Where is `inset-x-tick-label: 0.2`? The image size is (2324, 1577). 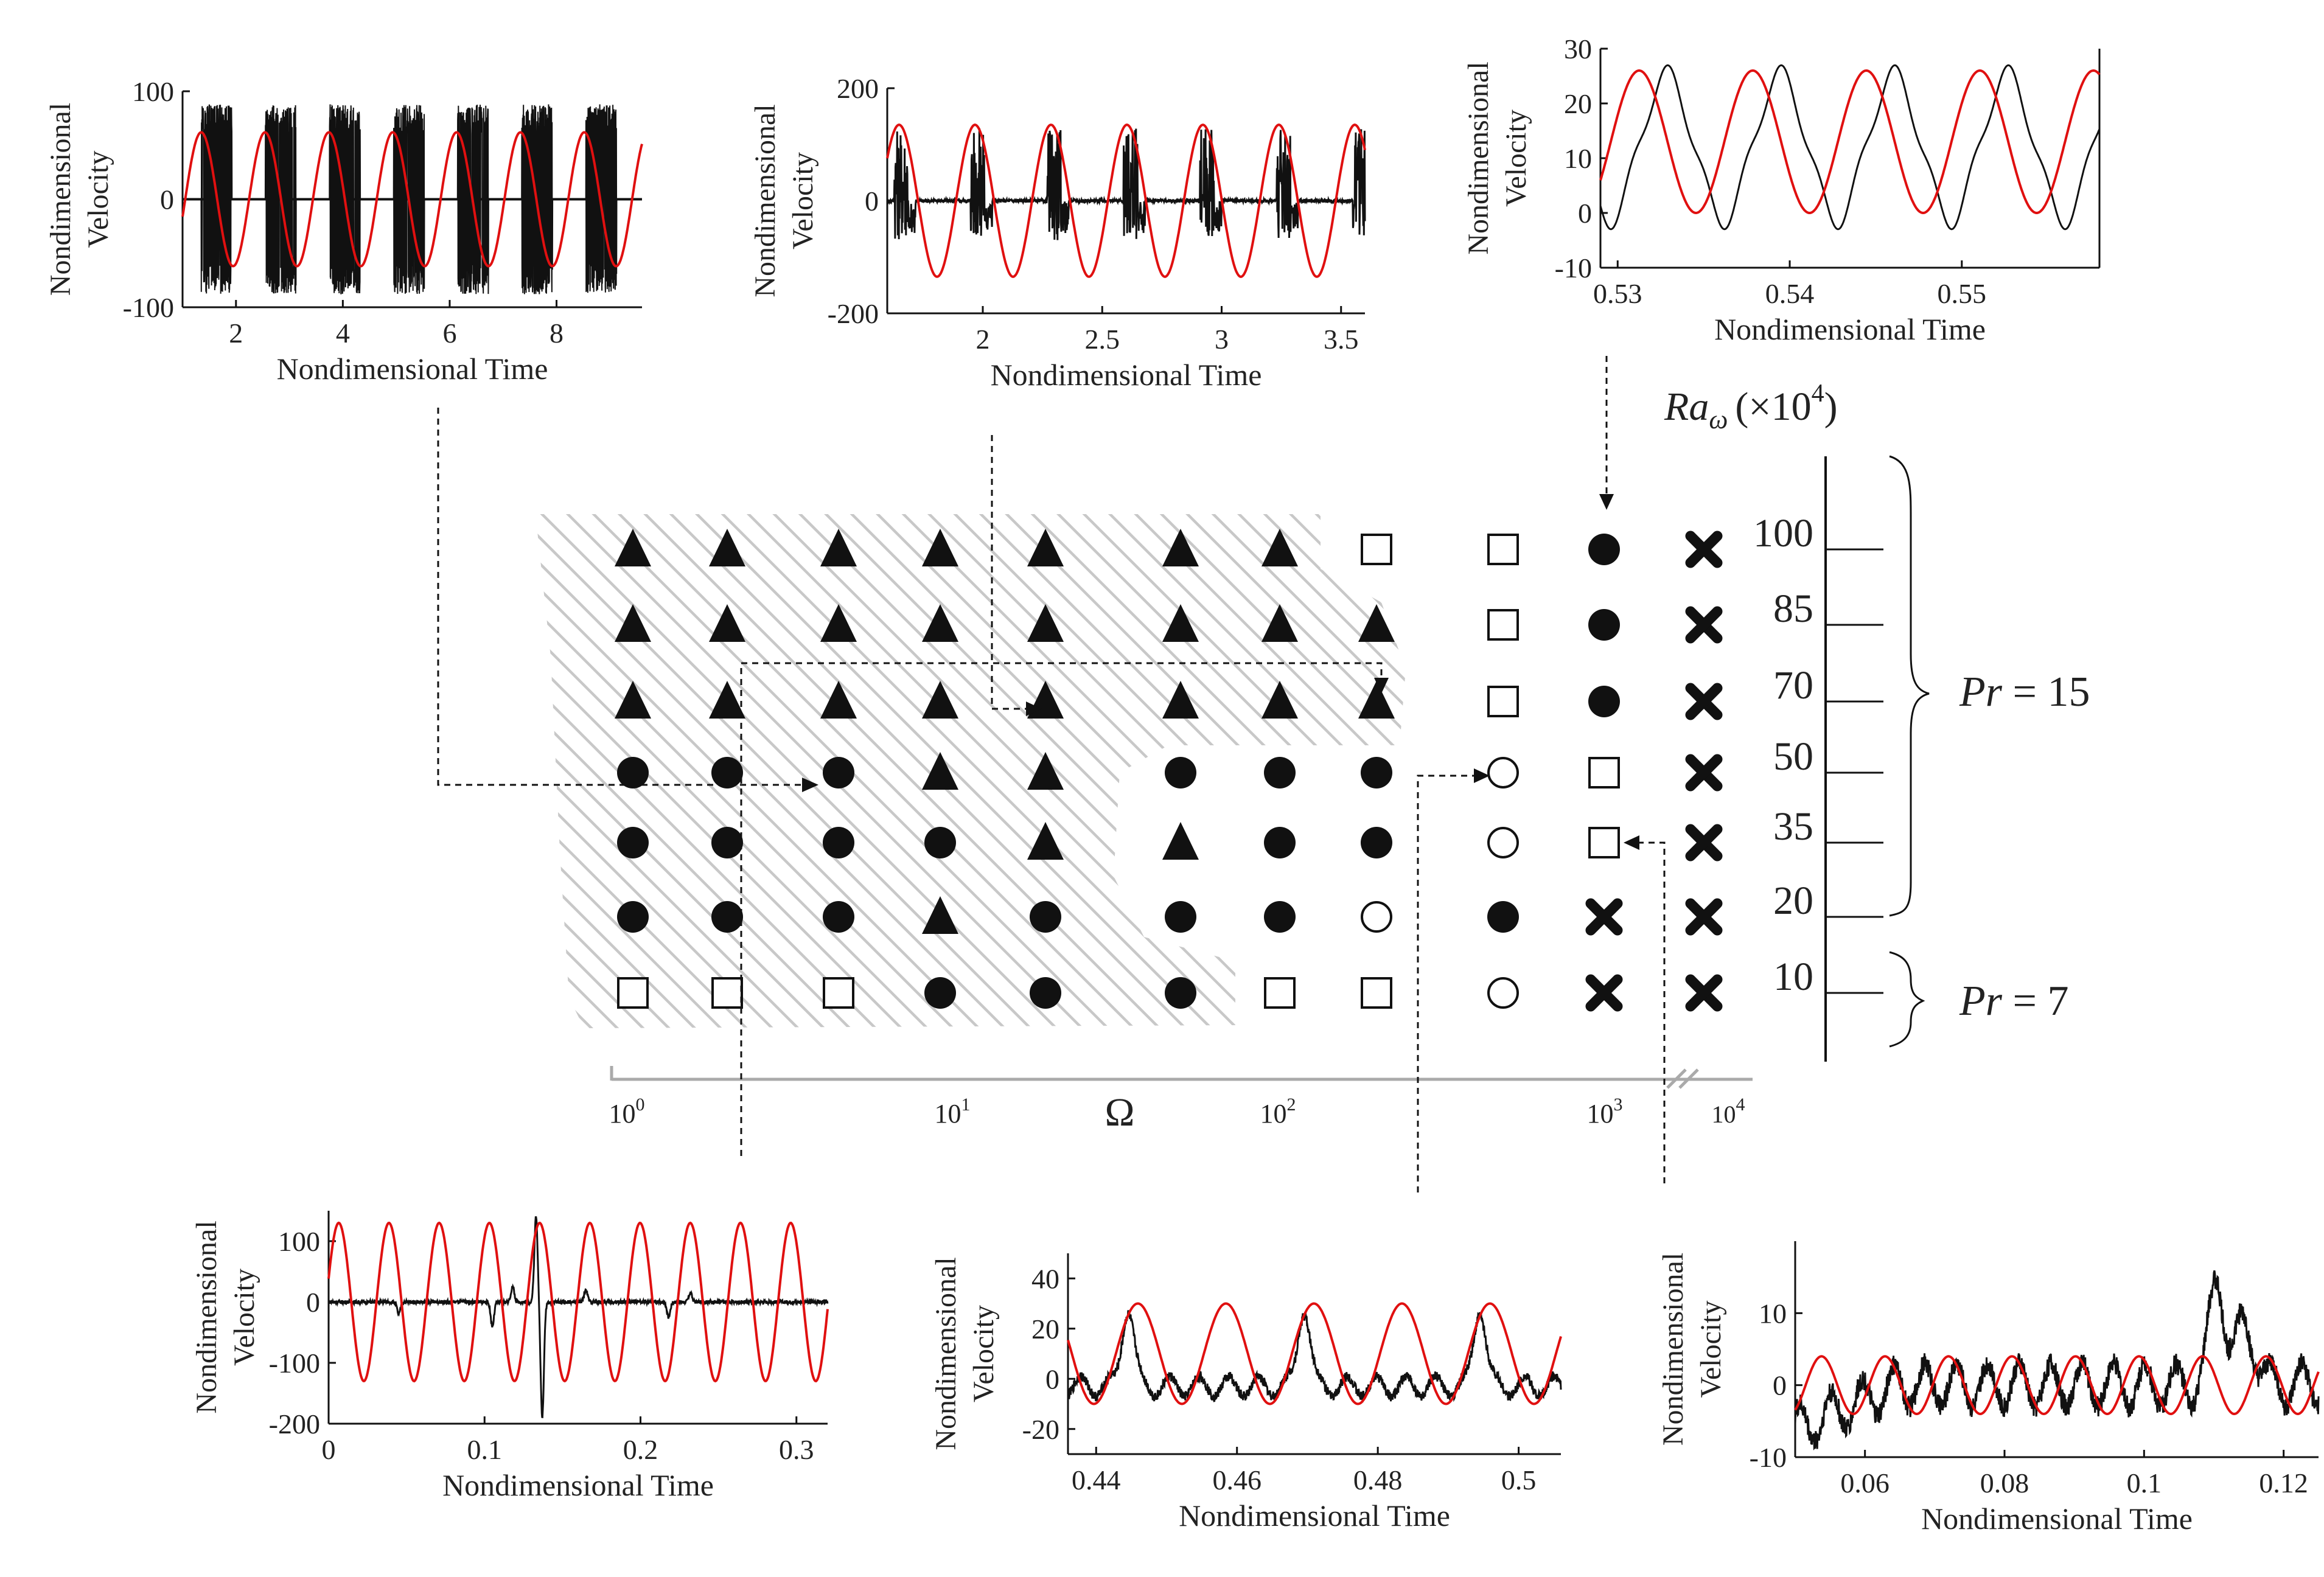
inset-x-tick-label: 0.2 is located at coordinates (640, 1449).